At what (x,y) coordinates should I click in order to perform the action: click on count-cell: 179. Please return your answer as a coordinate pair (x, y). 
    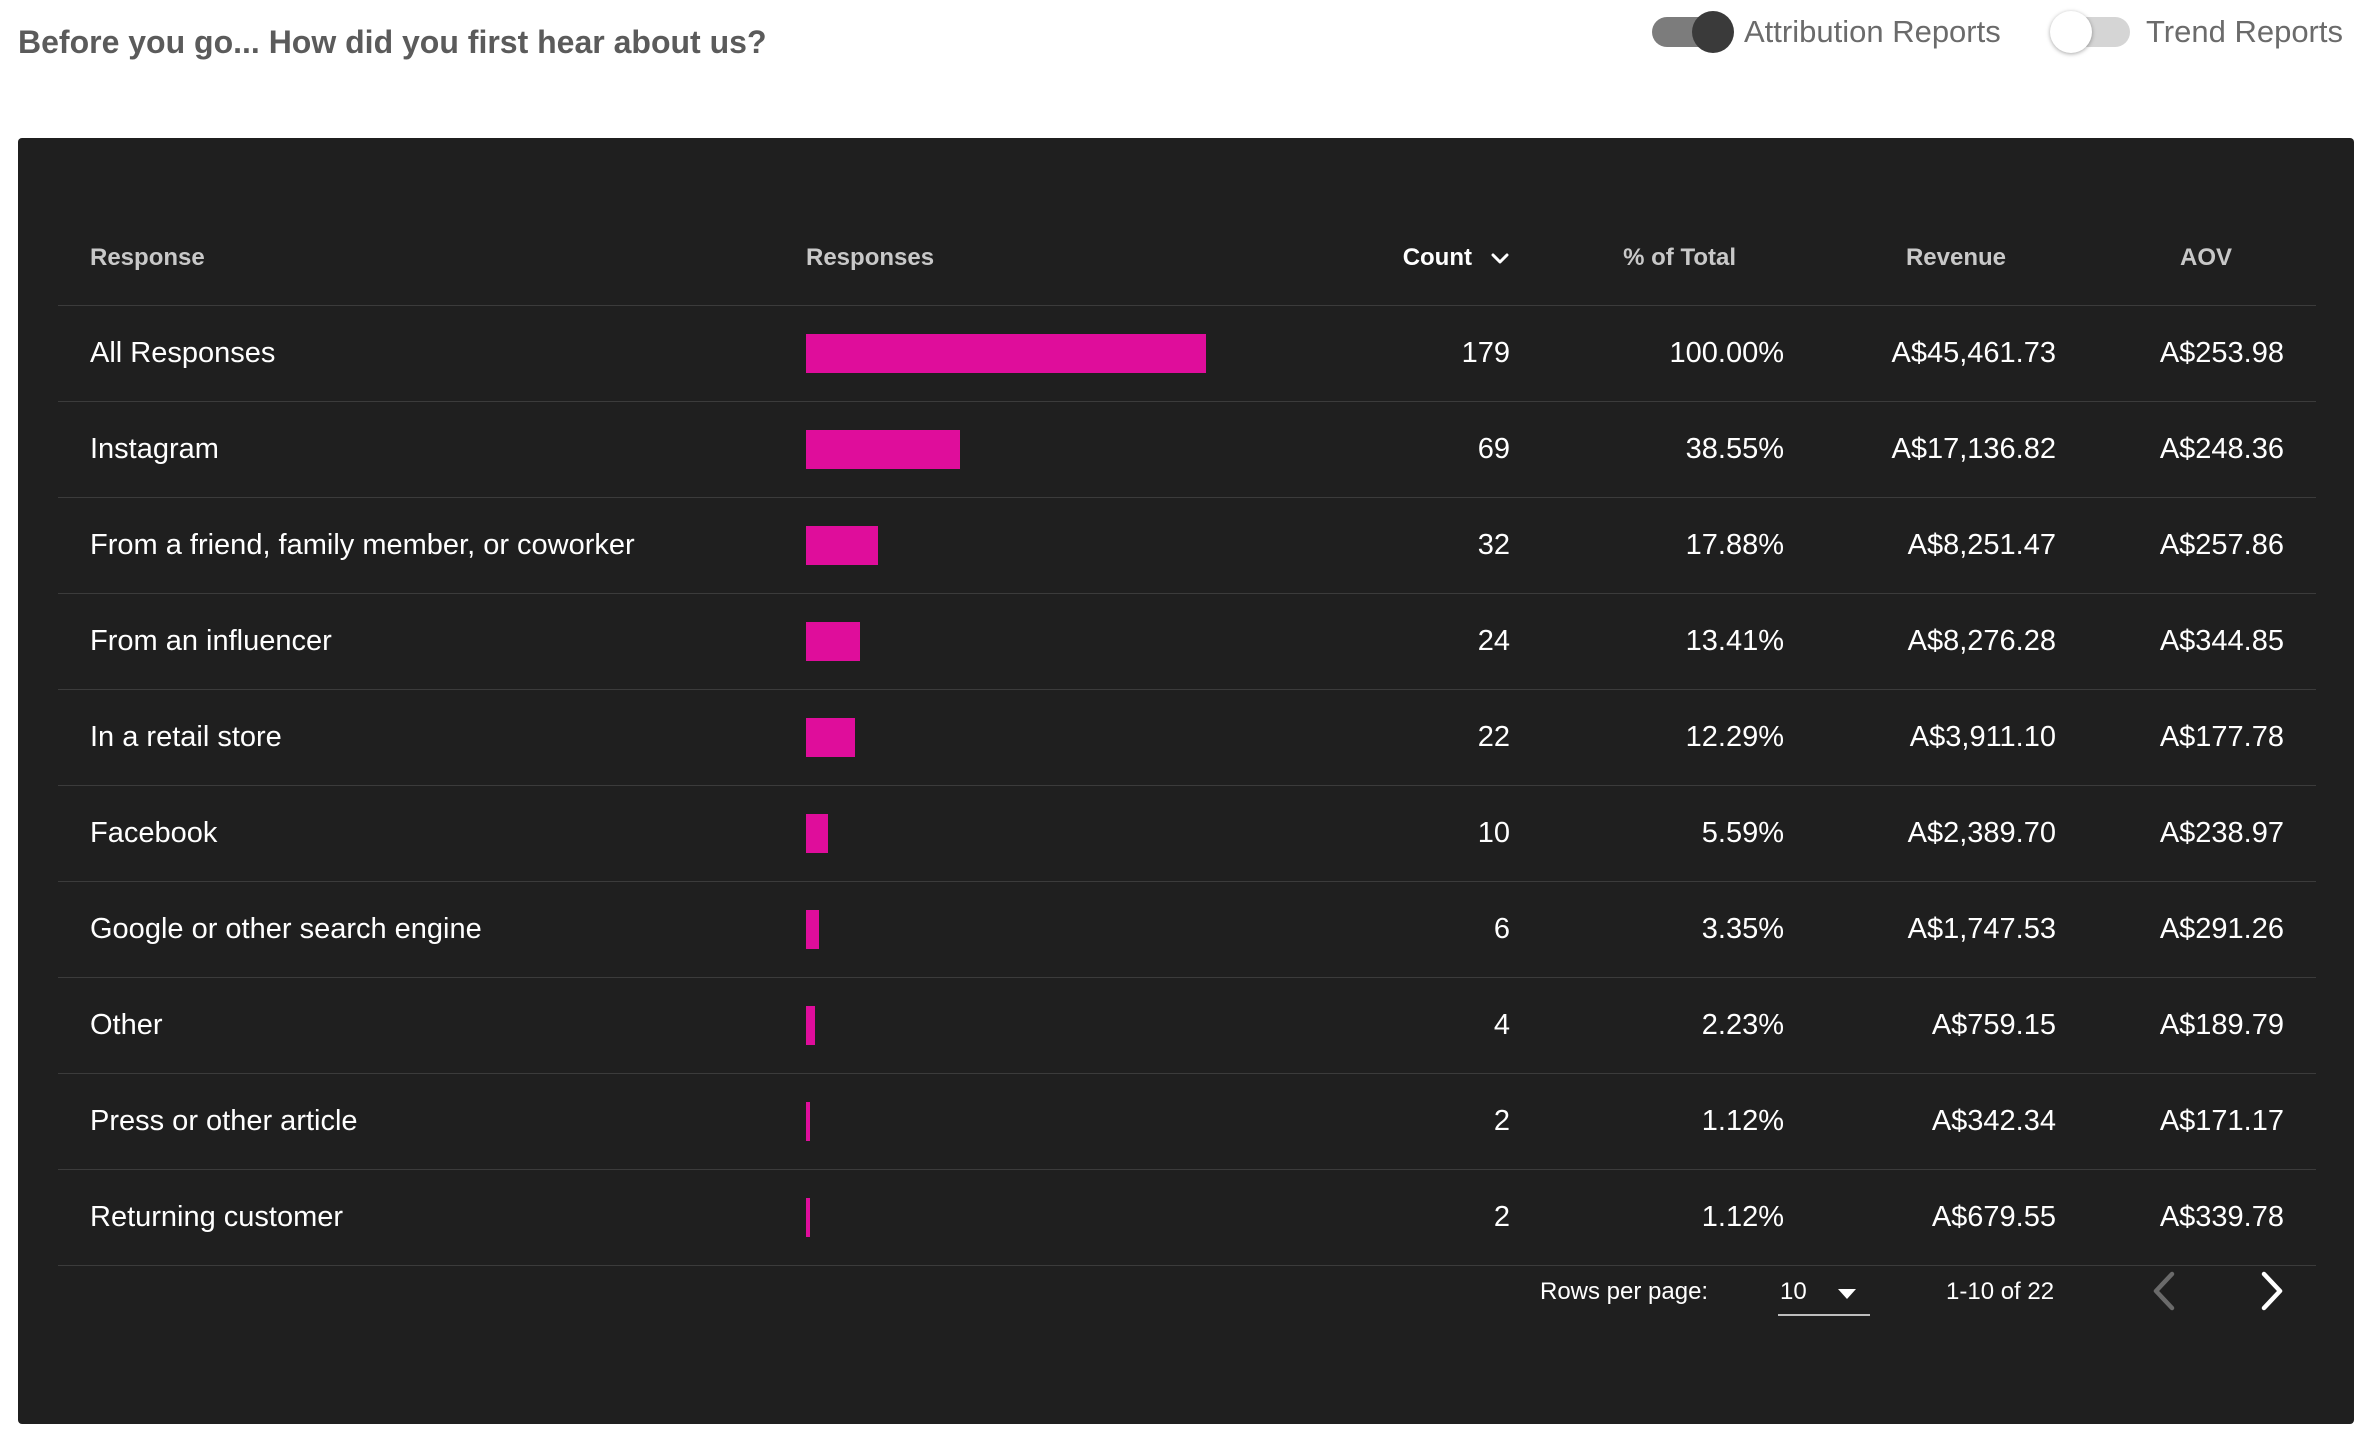
    Looking at the image, I should click on (1485, 353).